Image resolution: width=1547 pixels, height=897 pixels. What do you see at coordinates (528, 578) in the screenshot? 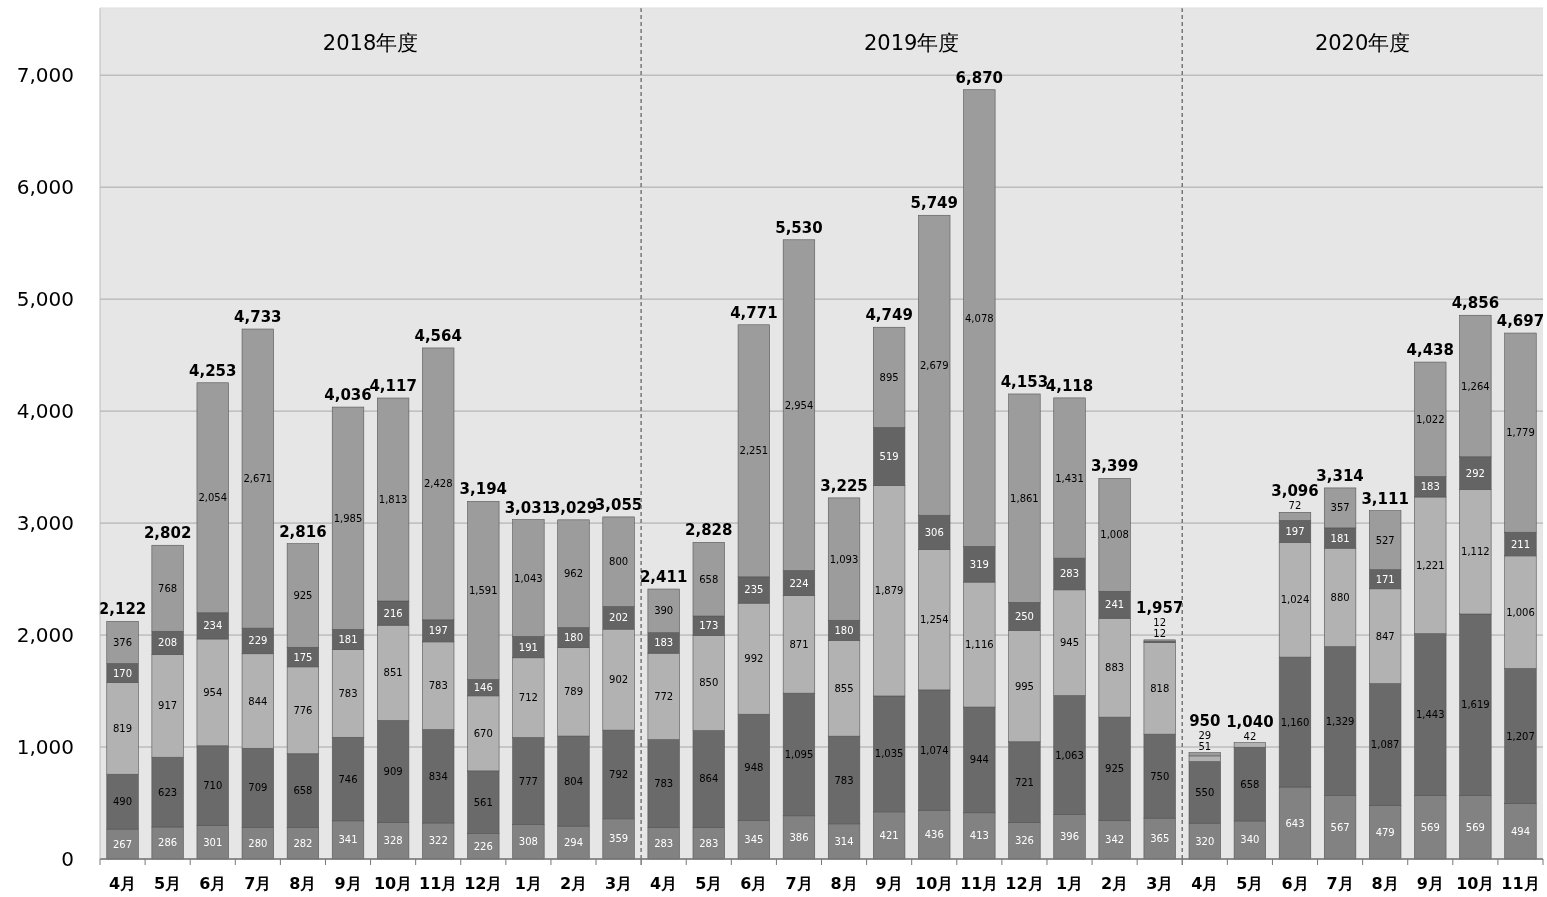
I see `data-label: 1,043` at bounding box center [528, 578].